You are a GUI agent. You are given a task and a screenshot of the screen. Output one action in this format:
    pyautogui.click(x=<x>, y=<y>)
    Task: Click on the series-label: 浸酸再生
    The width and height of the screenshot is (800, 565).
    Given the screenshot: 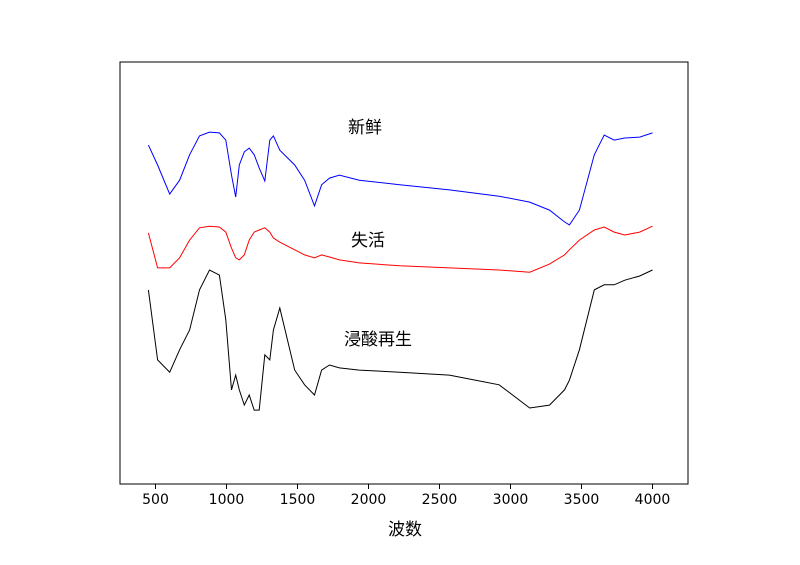 What is the action you would take?
    pyautogui.click(x=378, y=340)
    